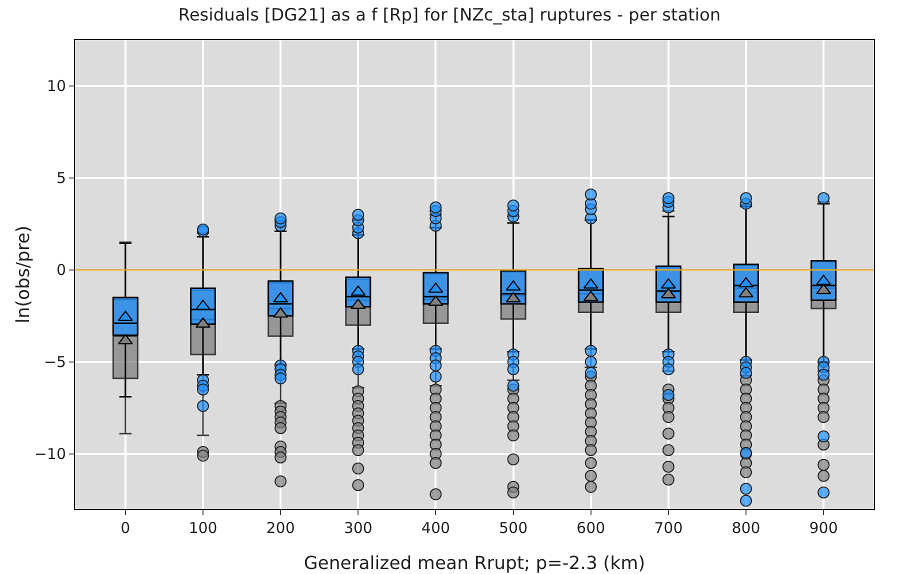 This screenshot has height=574, width=899. What do you see at coordinates (746, 528) in the screenshot?
I see `x-tick-label: 800` at bounding box center [746, 528].